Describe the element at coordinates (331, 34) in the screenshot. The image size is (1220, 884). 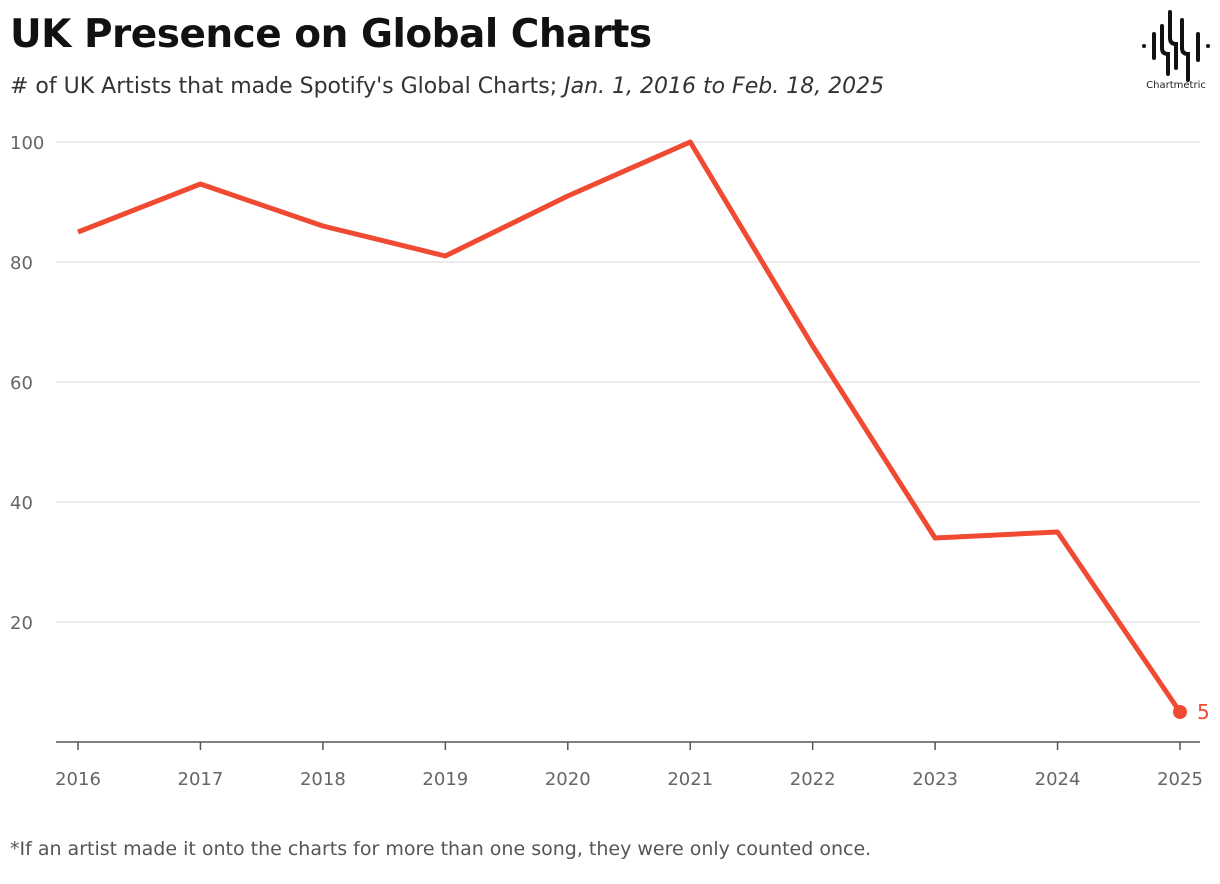
I see `chart-title: UK Presence on Global Charts` at that location.